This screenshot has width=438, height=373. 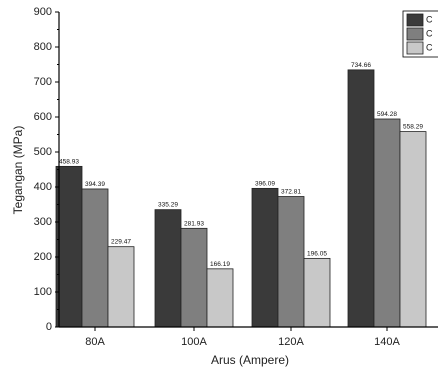 I want to click on bar-s2-80a, so click(x=95, y=258).